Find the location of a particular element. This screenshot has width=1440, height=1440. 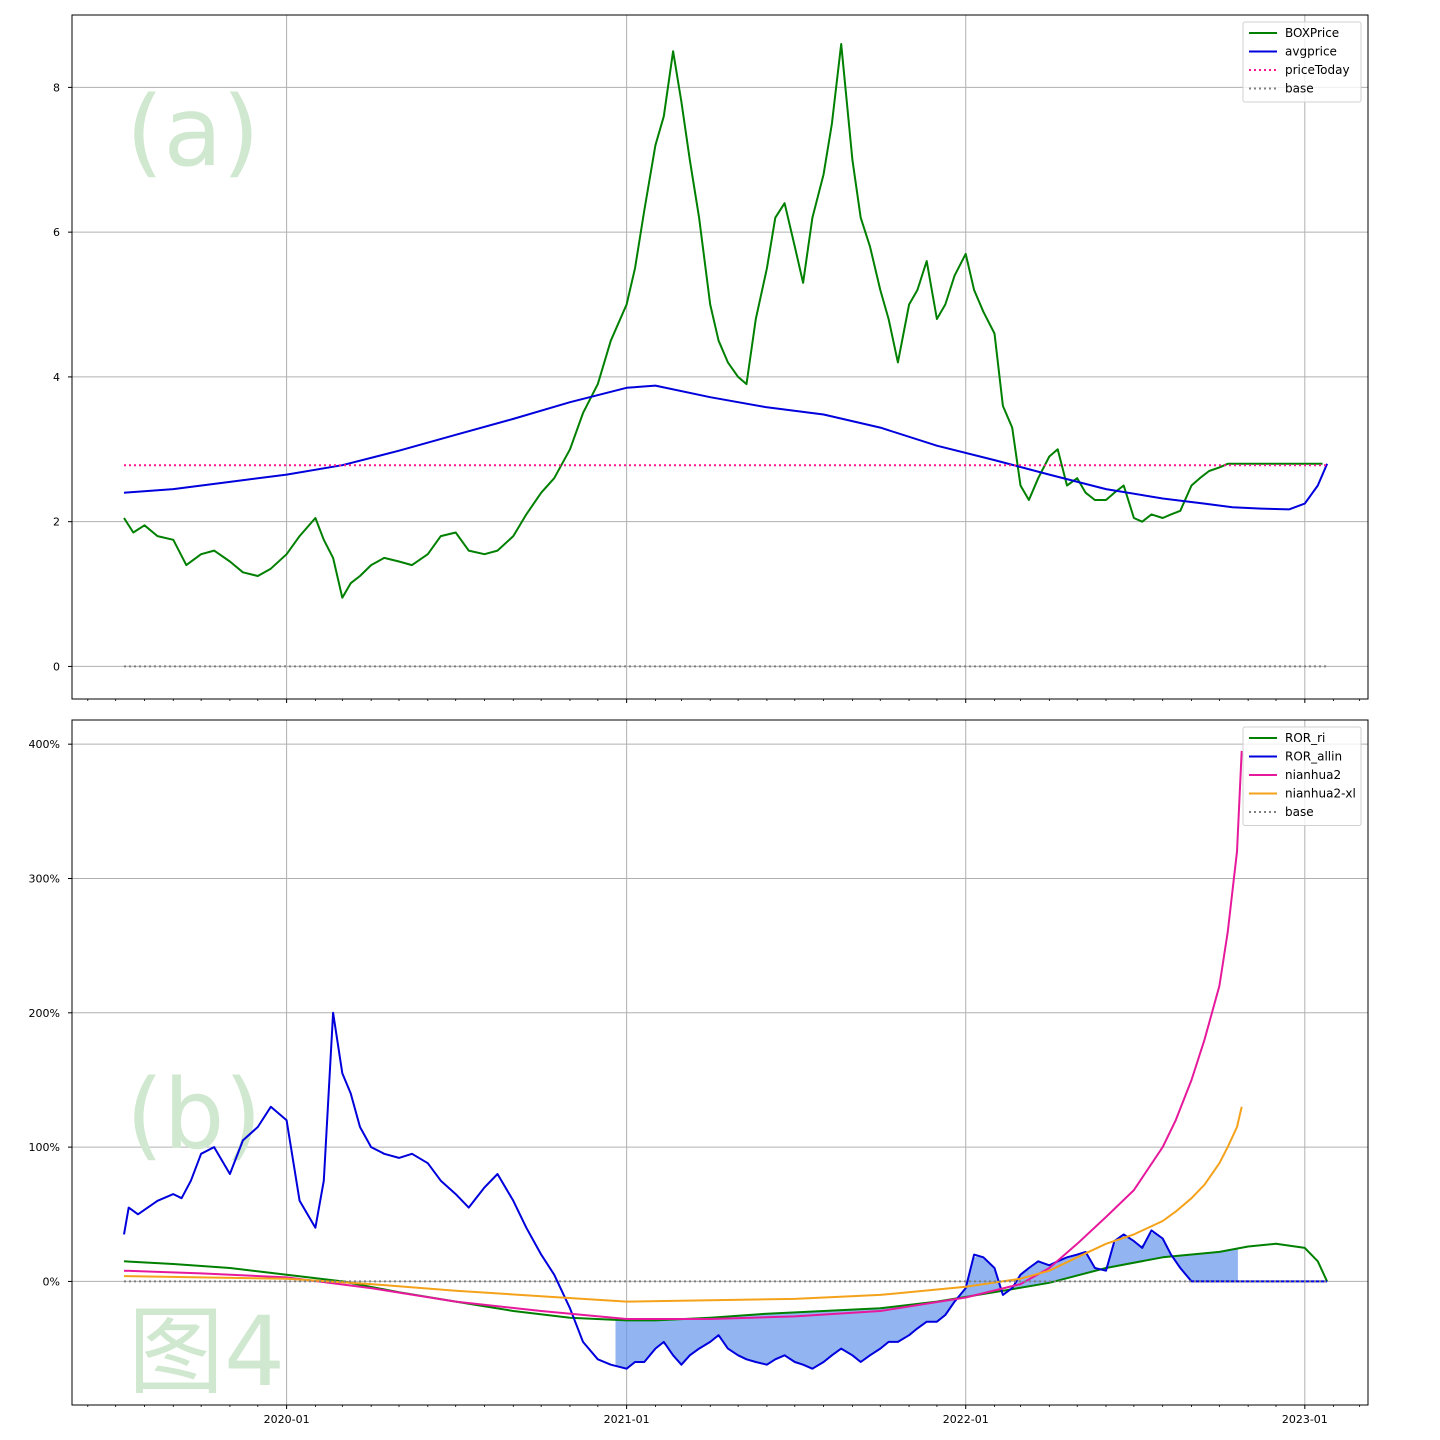

y-tick-label: 300% is located at coordinates (44, 878).